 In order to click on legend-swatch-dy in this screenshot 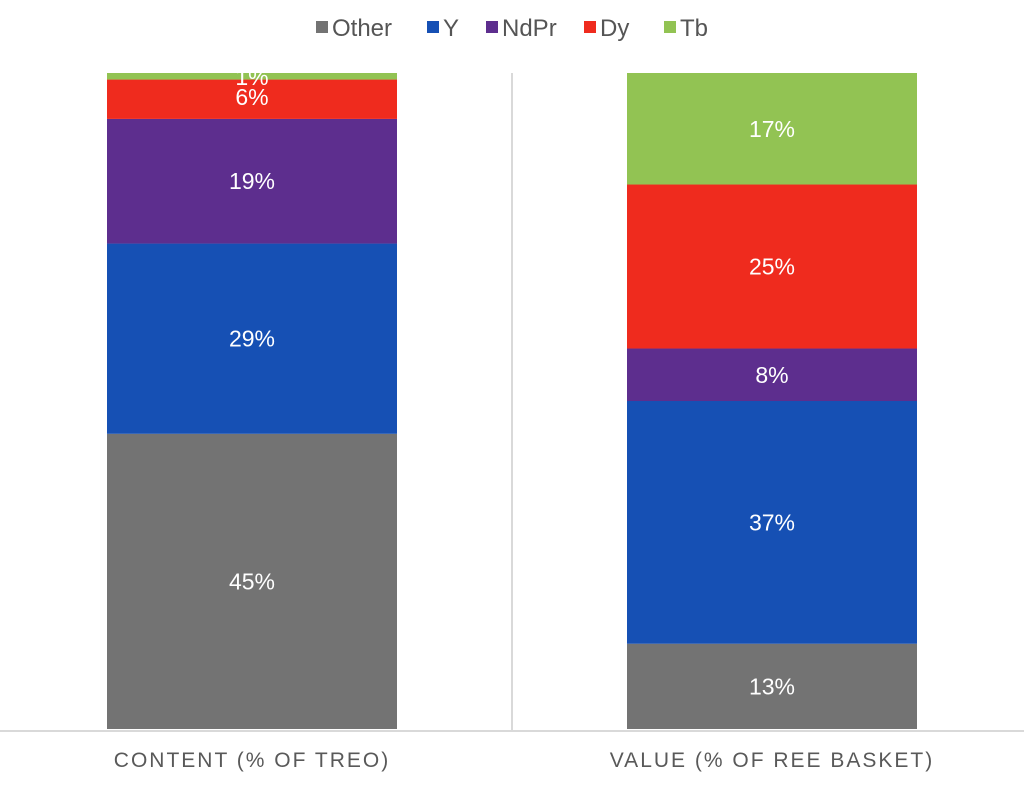, I will do `click(590, 27)`.